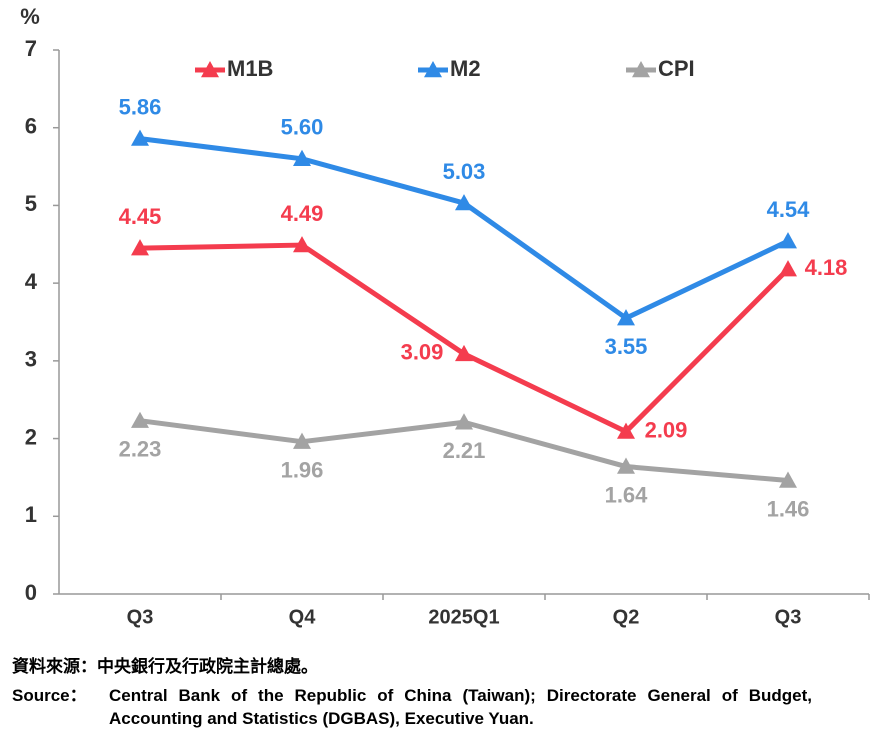  What do you see at coordinates (165, 666) in the screenshot?
I see `source-zh: 資料來源：中央銀行及行政院主計總處。` at bounding box center [165, 666].